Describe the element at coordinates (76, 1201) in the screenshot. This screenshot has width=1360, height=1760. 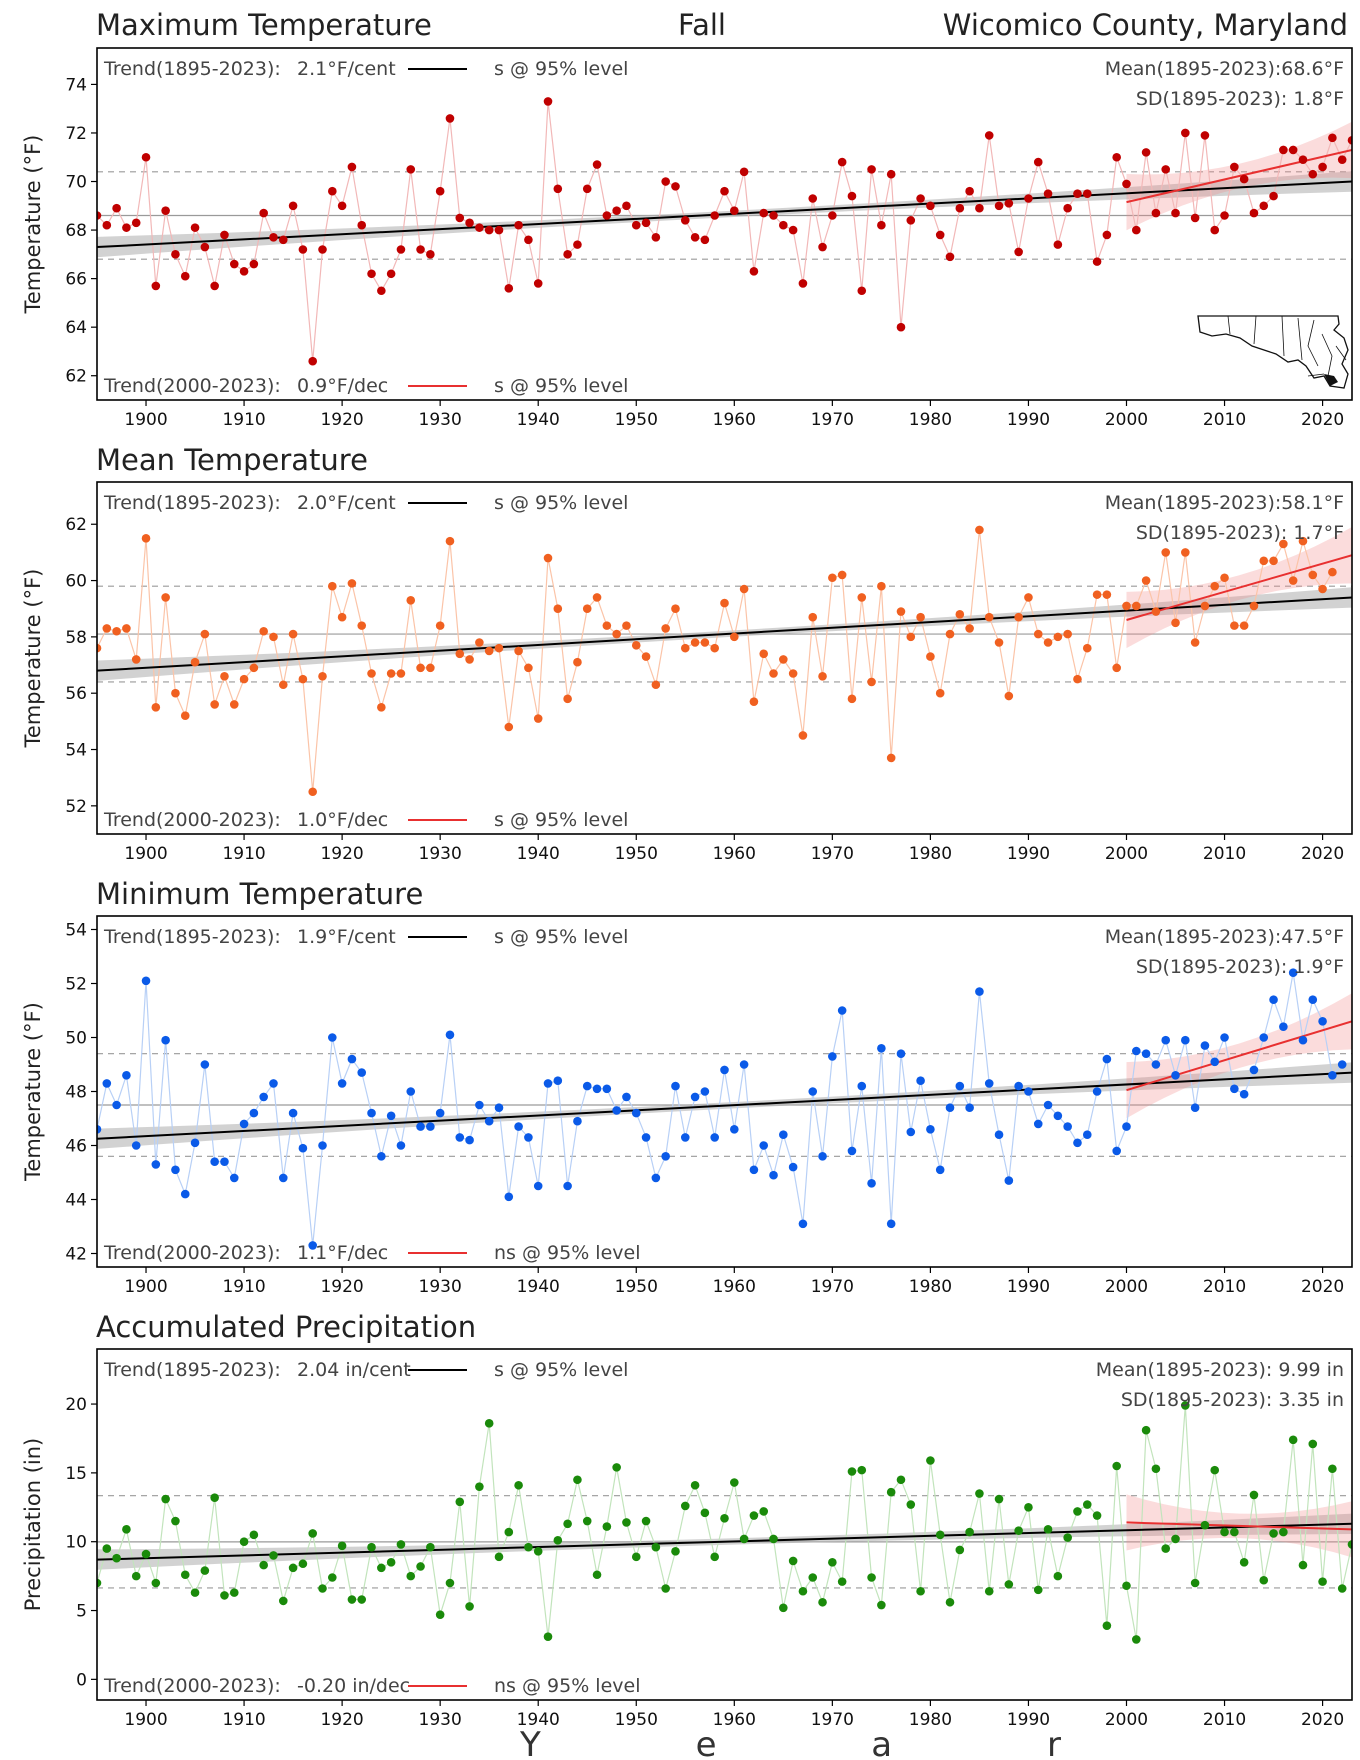
I see `y-tick-label: 44` at that location.